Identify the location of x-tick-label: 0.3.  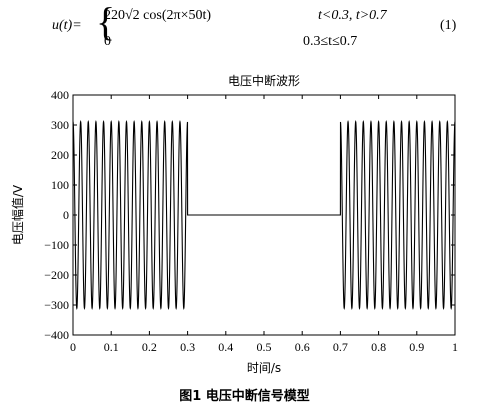
(187, 347).